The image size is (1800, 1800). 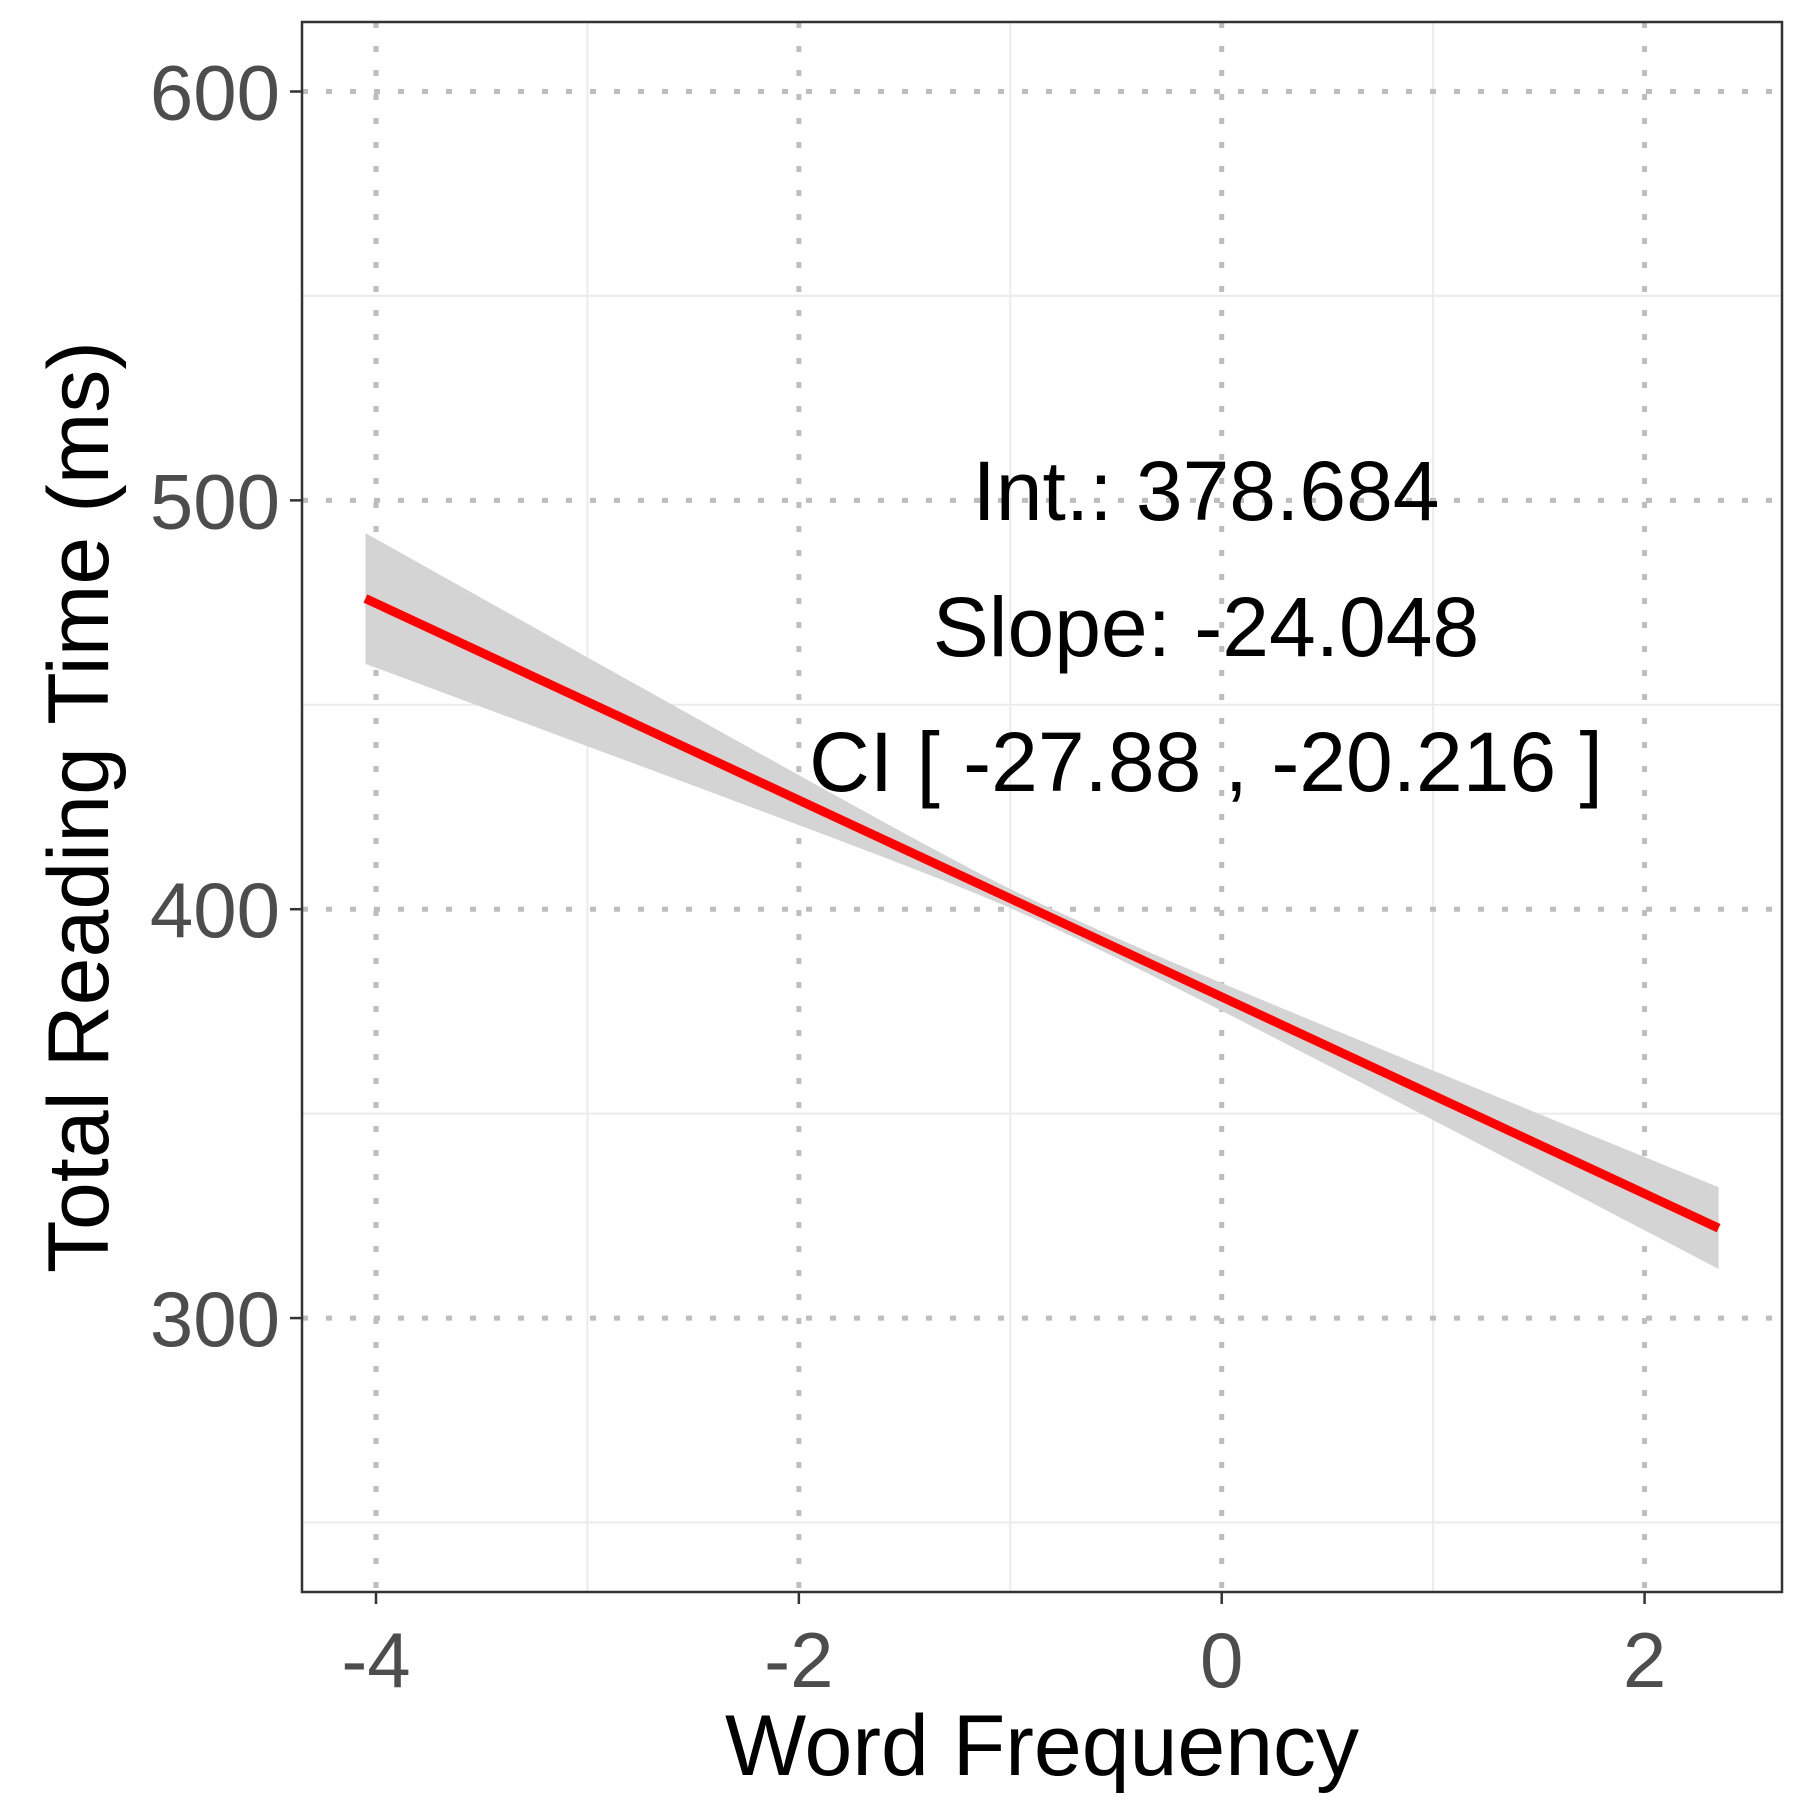 I want to click on x-tick-label: -4, so click(x=375, y=1660).